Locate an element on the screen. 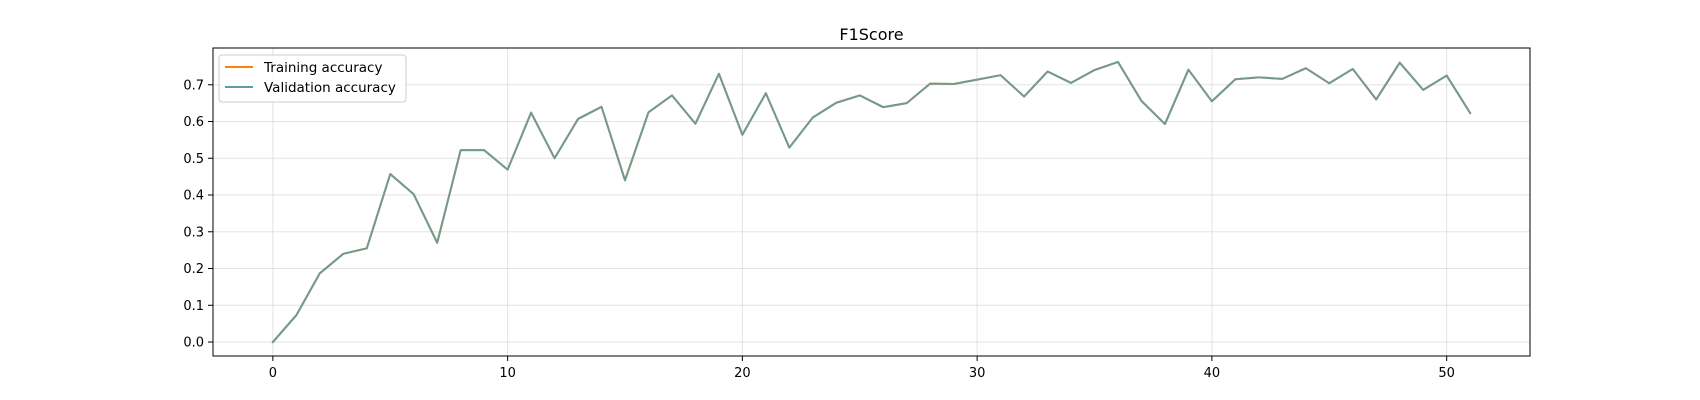 The image size is (1700, 400). x-tick-label: 50 is located at coordinates (1446, 373).